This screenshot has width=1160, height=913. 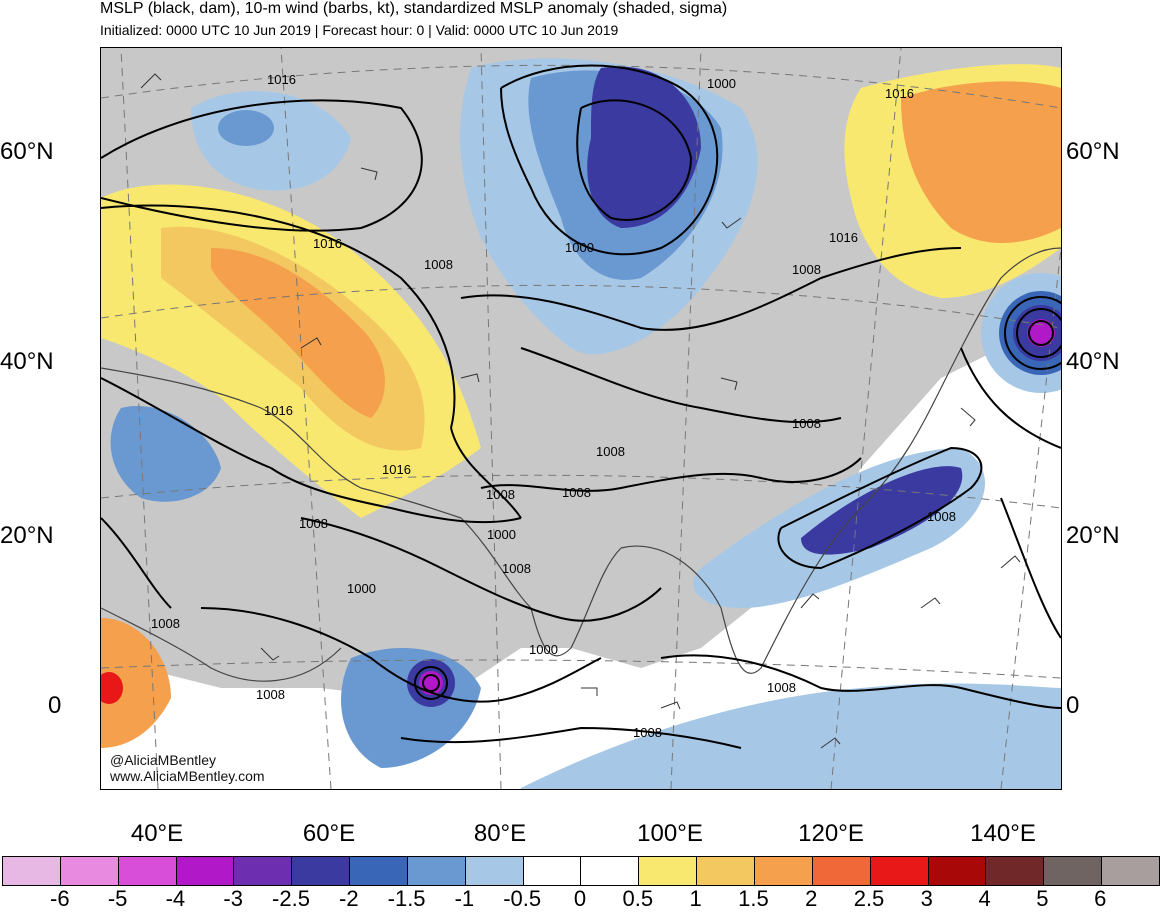 I want to click on credit-handle: @AliciaMBentley, so click(x=163, y=760).